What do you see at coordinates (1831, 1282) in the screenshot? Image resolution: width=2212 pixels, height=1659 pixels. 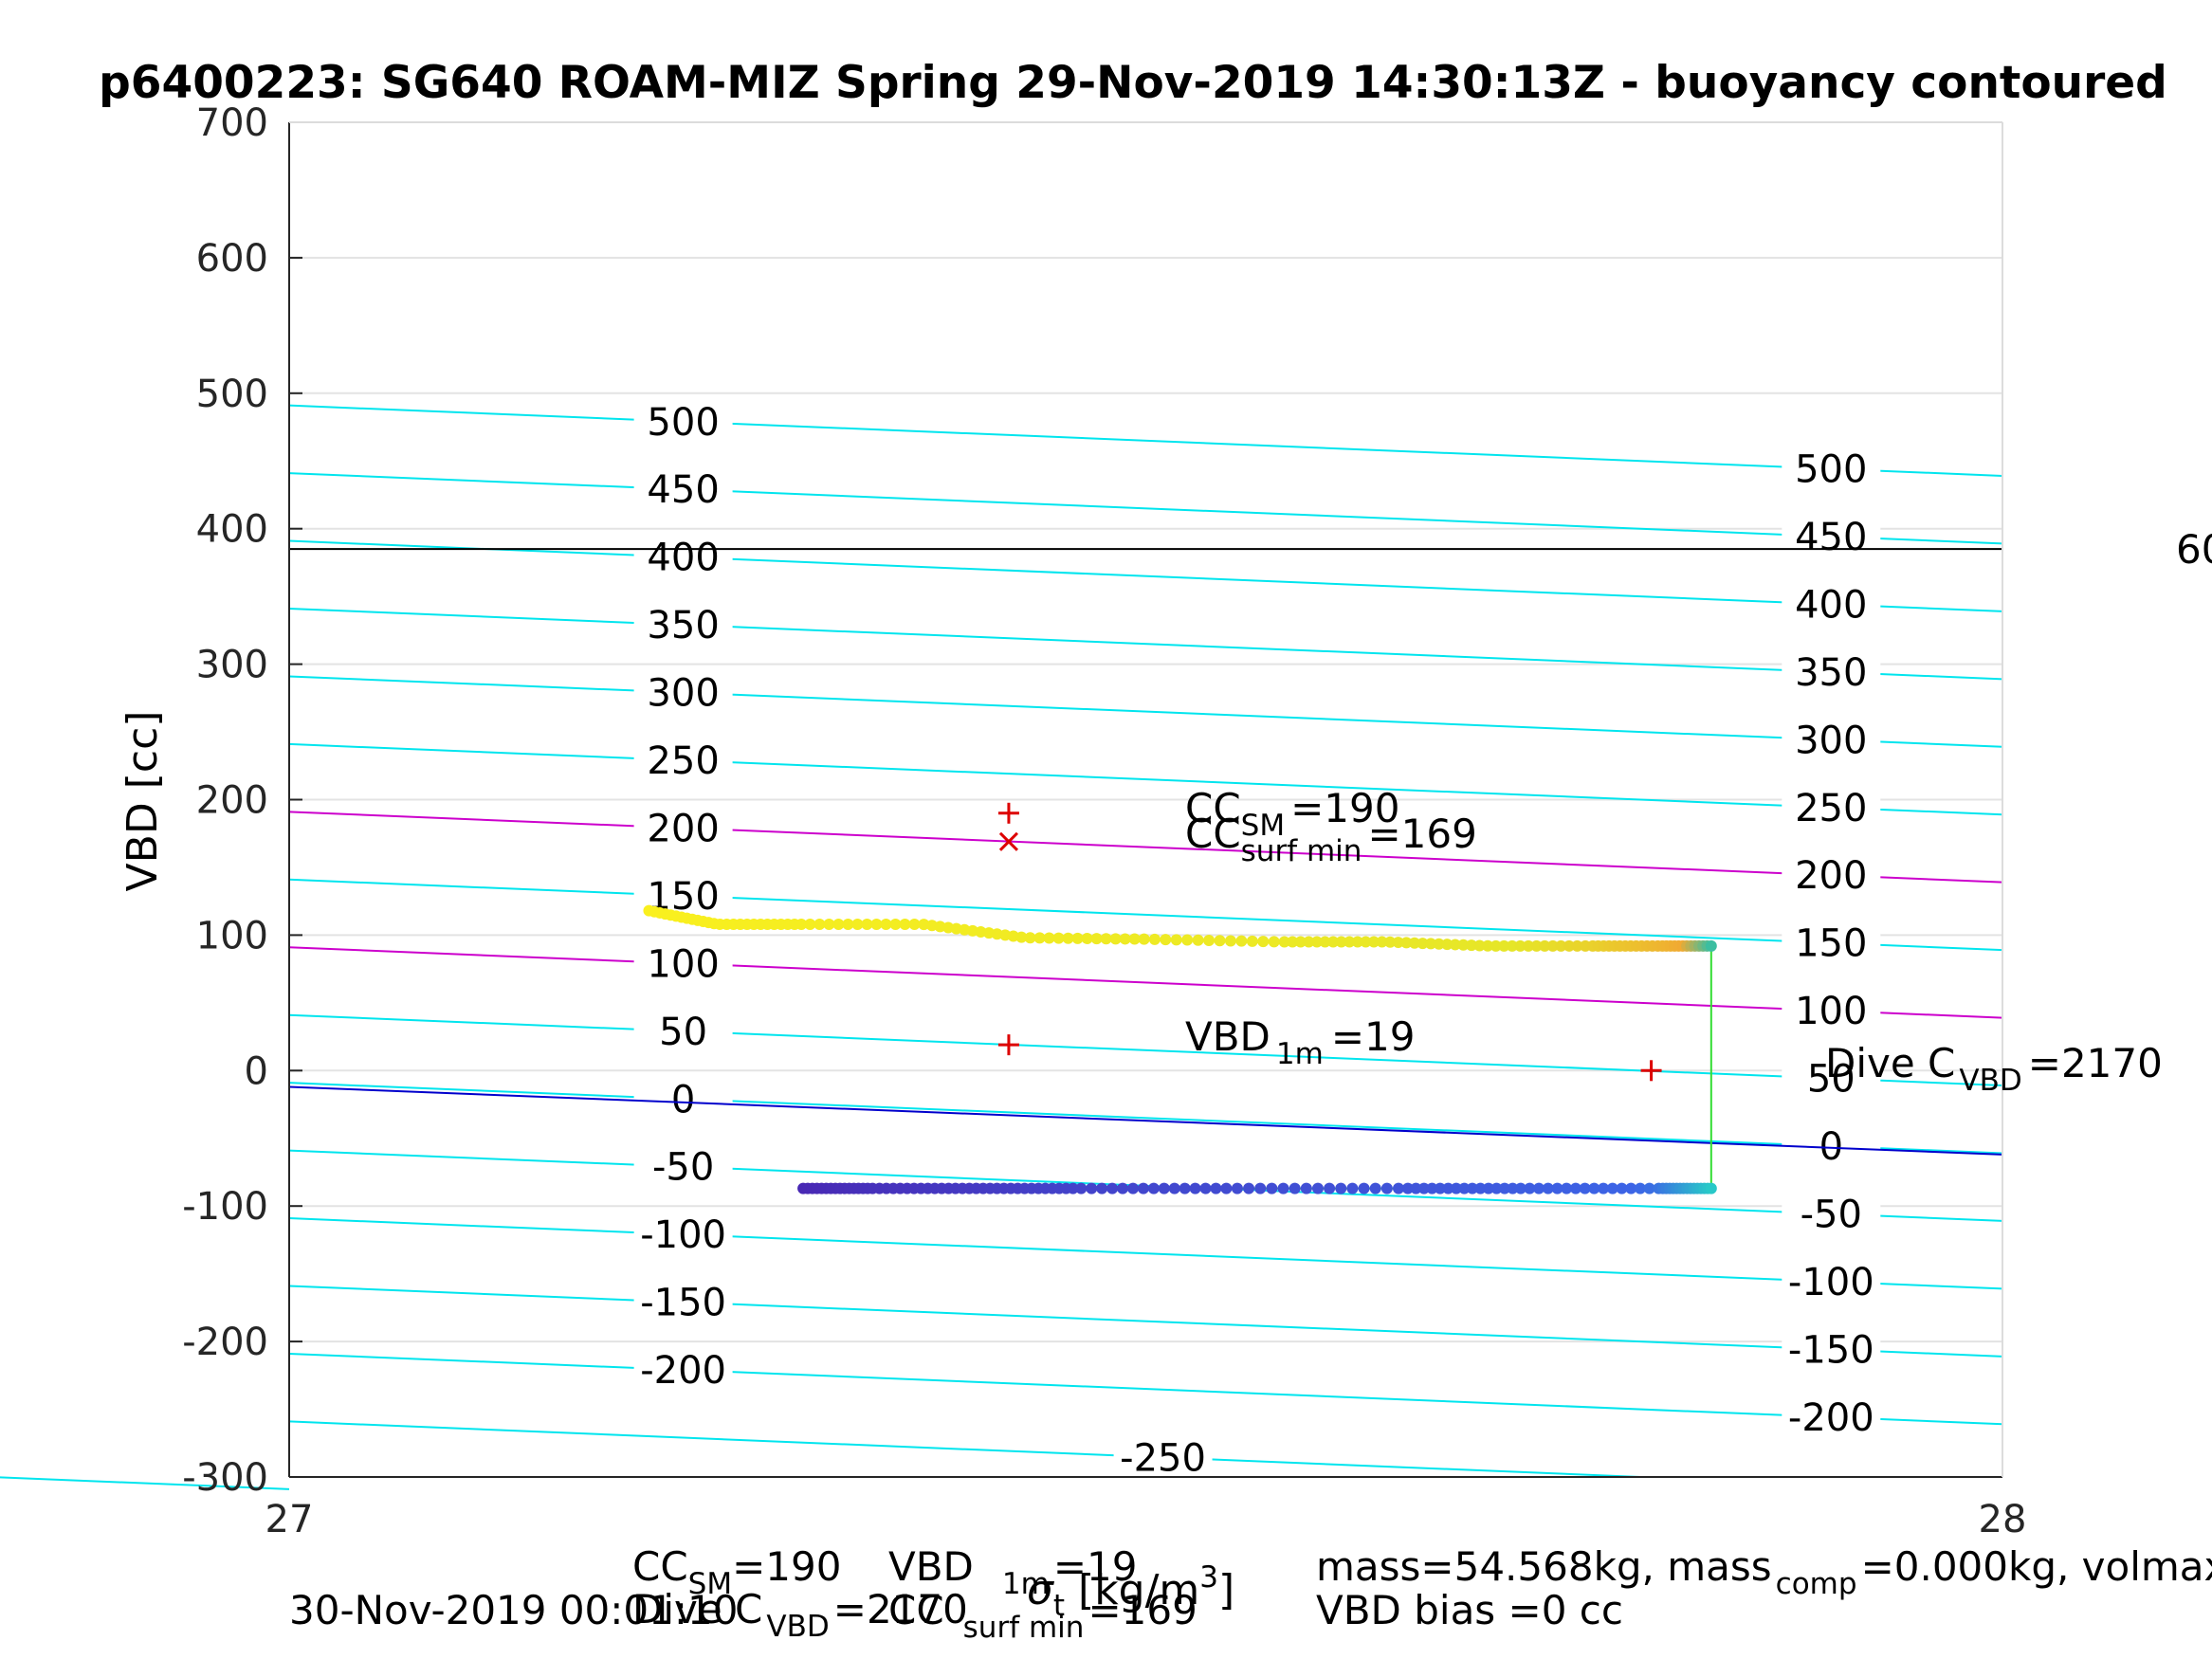 I see `contour-label-right: -100` at bounding box center [1831, 1282].